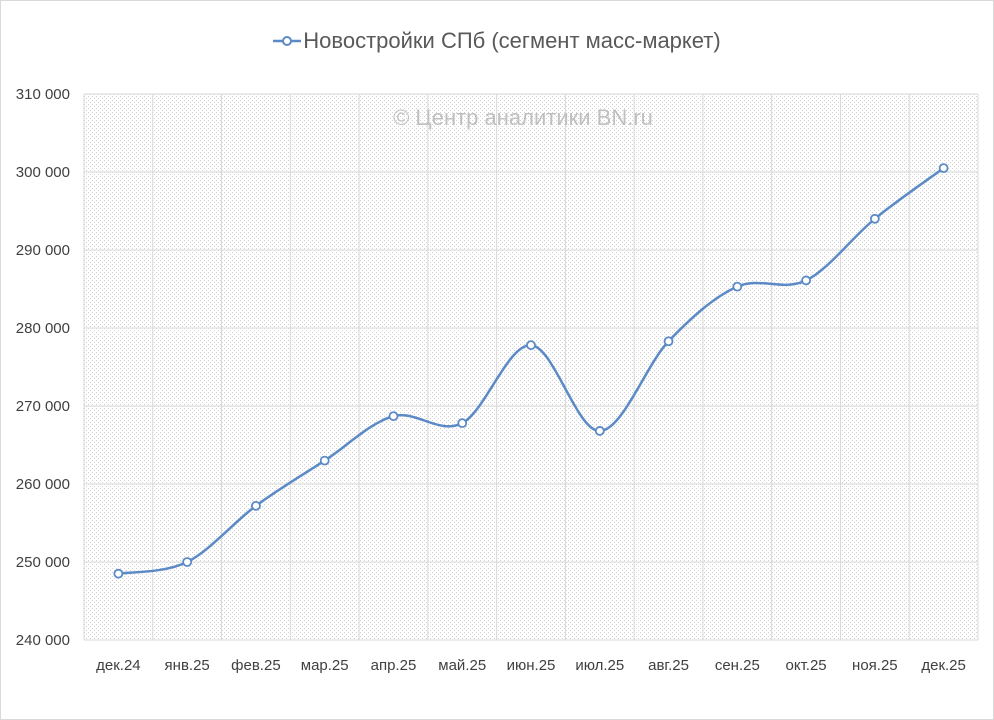 The width and height of the screenshot is (994, 720). What do you see at coordinates (187, 665) in the screenshot?
I see `x-tick-label: янв.25` at bounding box center [187, 665].